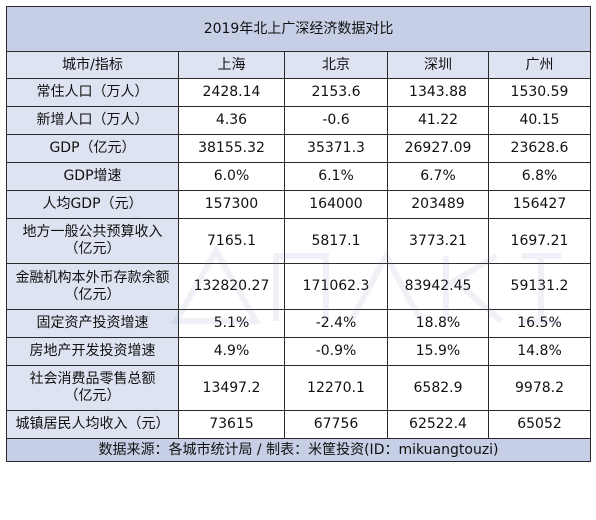 The width and height of the screenshot is (596, 520). What do you see at coordinates (92, 379) in the screenshot?
I see `metric-label-line: 社会消费品零售总额` at bounding box center [92, 379].